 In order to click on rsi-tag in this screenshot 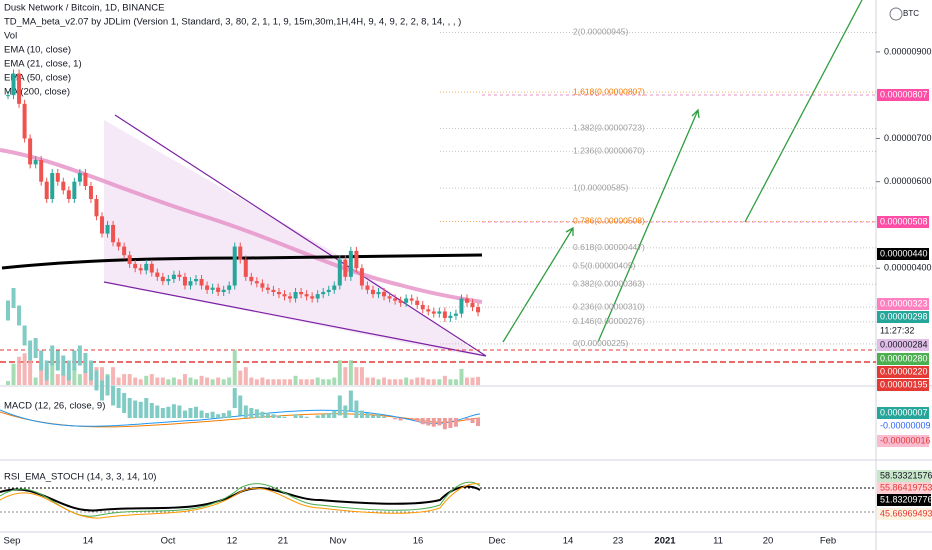, I will do `click(904, 500)`.